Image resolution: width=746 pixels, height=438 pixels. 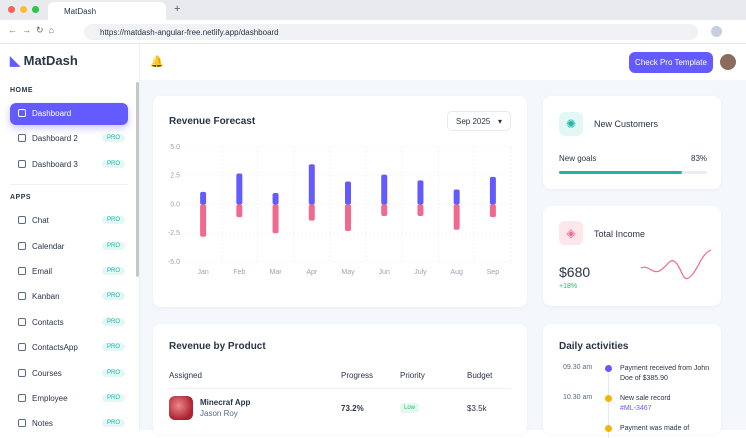 What do you see at coordinates (479, 121) in the screenshot?
I see `period-select: Sep 2025 ▾` at bounding box center [479, 121].